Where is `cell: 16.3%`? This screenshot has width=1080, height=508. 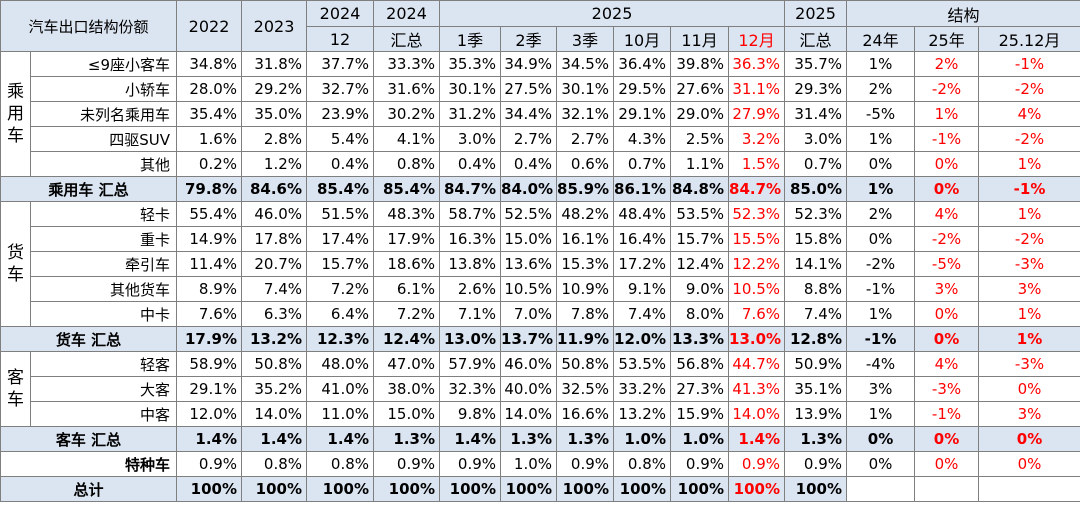 cell: 16.3% is located at coordinates (470, 239).